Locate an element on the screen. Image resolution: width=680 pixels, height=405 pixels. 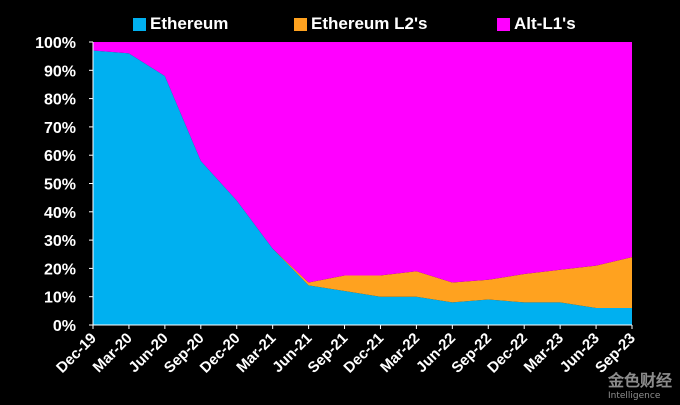
legend-label-ethereum: Ethereum is located at coordinates (189, 23).